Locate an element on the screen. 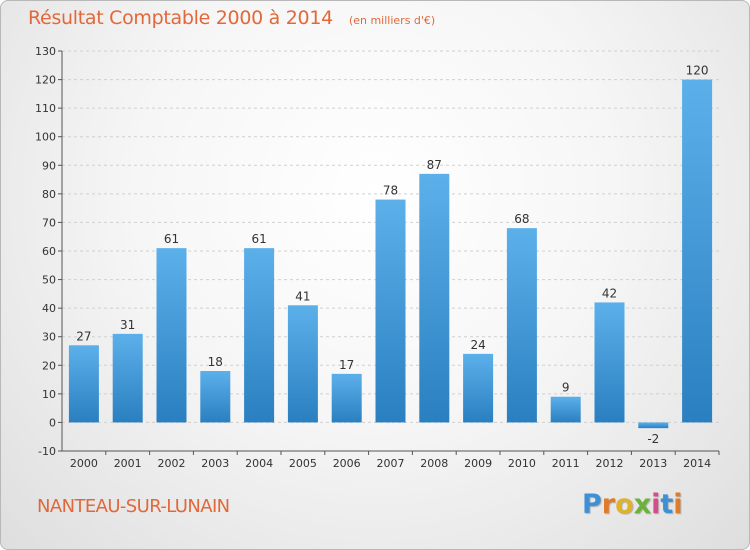  y-tick-label: 0 is located at coordinates (52, 422).